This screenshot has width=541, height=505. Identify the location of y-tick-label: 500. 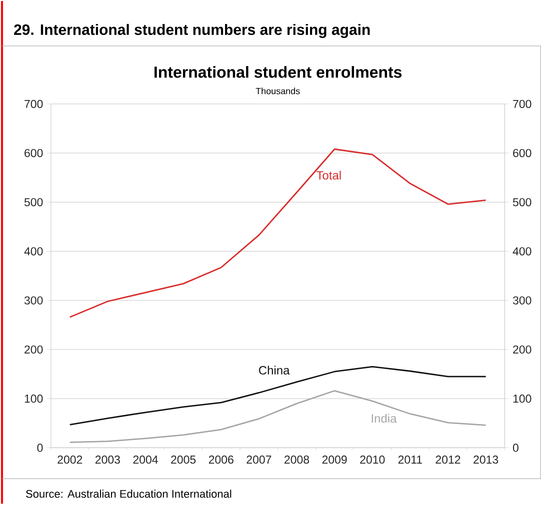
(33, 202).